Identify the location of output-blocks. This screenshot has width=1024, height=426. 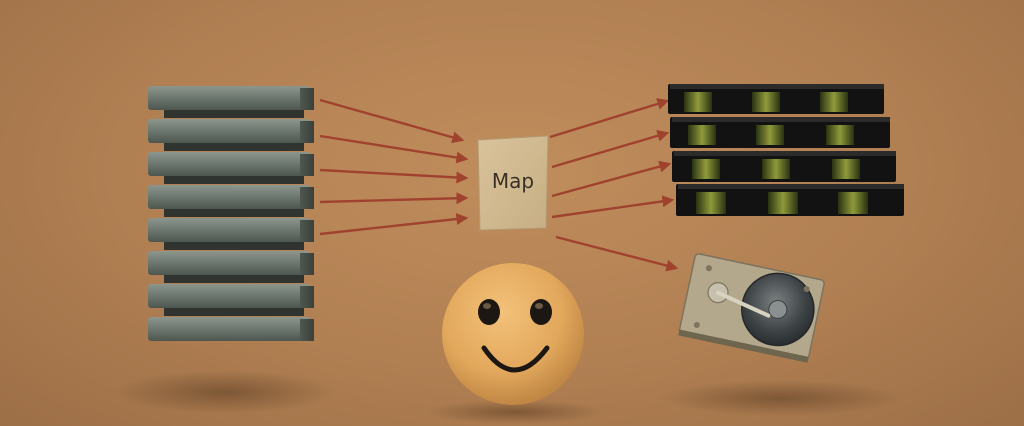
(786, 150).